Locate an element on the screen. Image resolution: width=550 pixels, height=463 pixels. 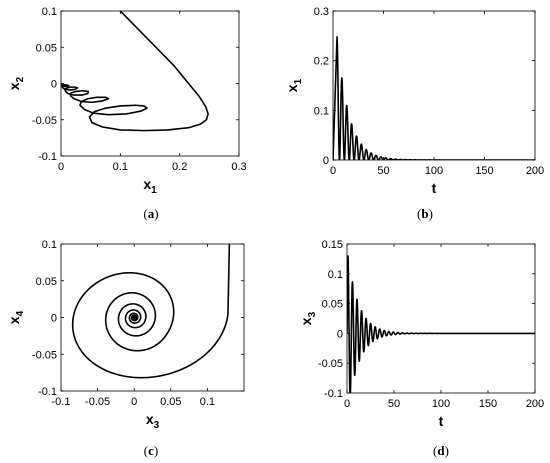
x-axis-label: x1 is located at coordinates (150, 186).